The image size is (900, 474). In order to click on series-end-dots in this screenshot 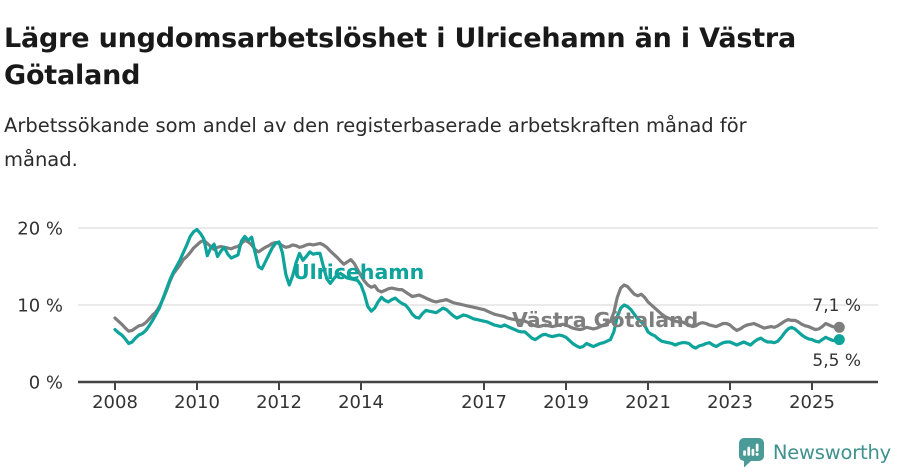, I will do `click(839, 333)`.